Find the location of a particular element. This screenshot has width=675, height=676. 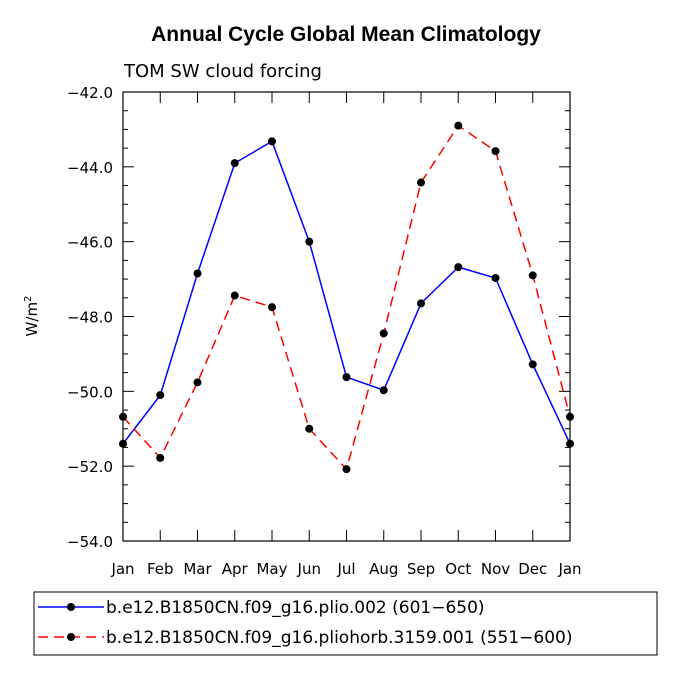

legend-box is located at coordinates (345, 623).